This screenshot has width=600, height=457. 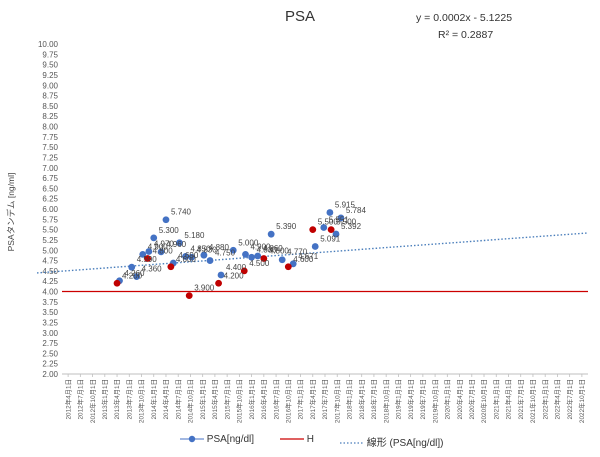 I want to click on y-tick-label: 3.50, so click(x=50, y=312).